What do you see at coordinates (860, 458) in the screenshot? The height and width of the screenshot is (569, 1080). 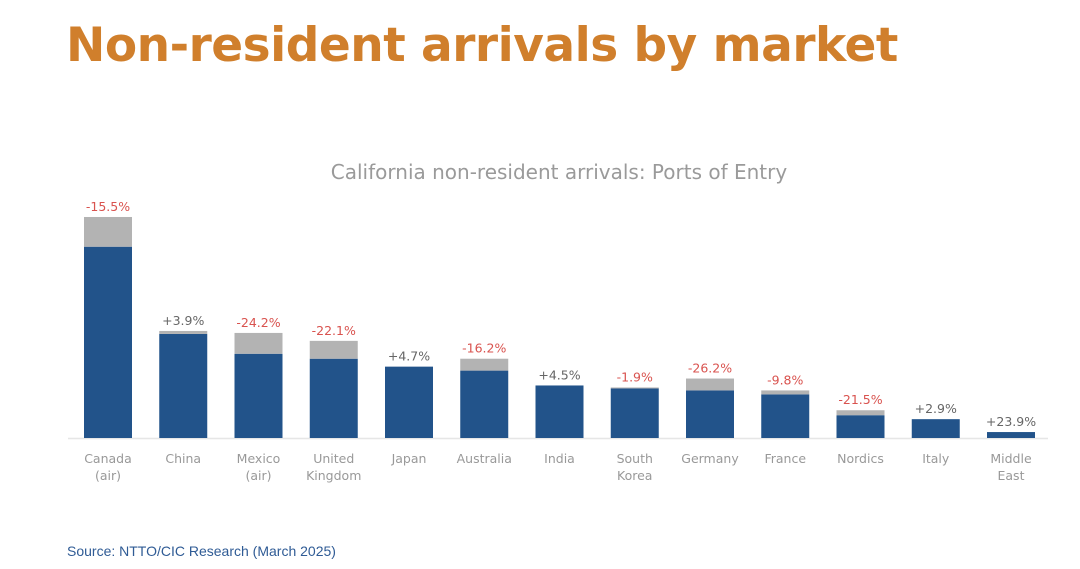 I see `category-label: Nordics` at bounding box center [860, 458].